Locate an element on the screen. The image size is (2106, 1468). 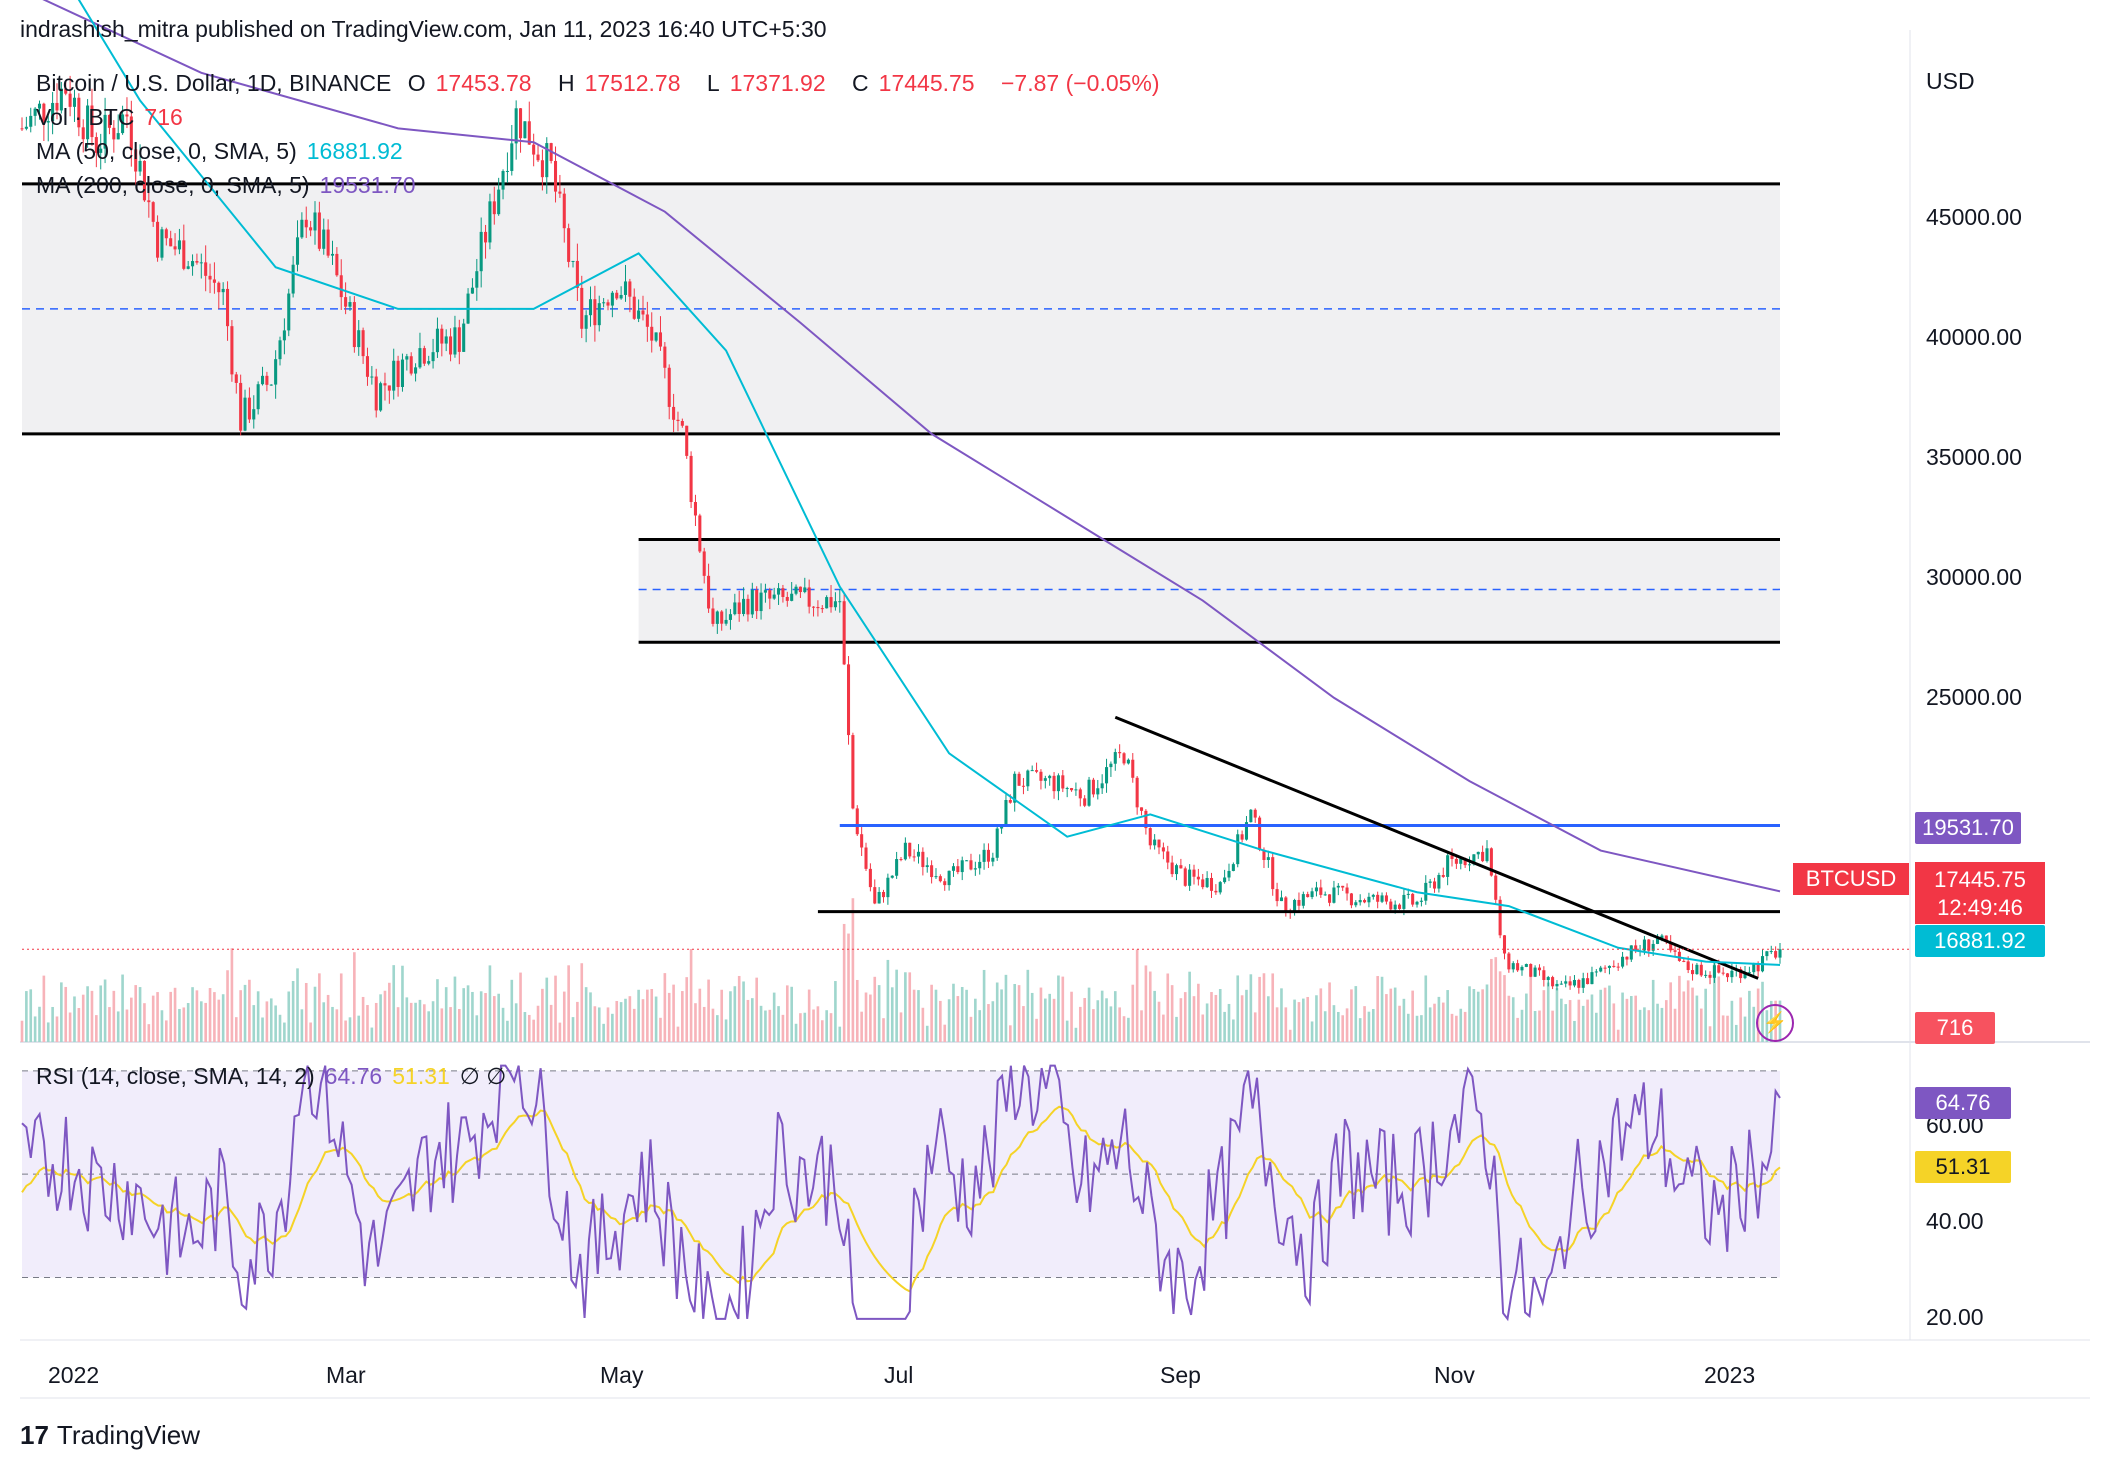
high-value: 17512.78 is located at coordinates (632, 83).